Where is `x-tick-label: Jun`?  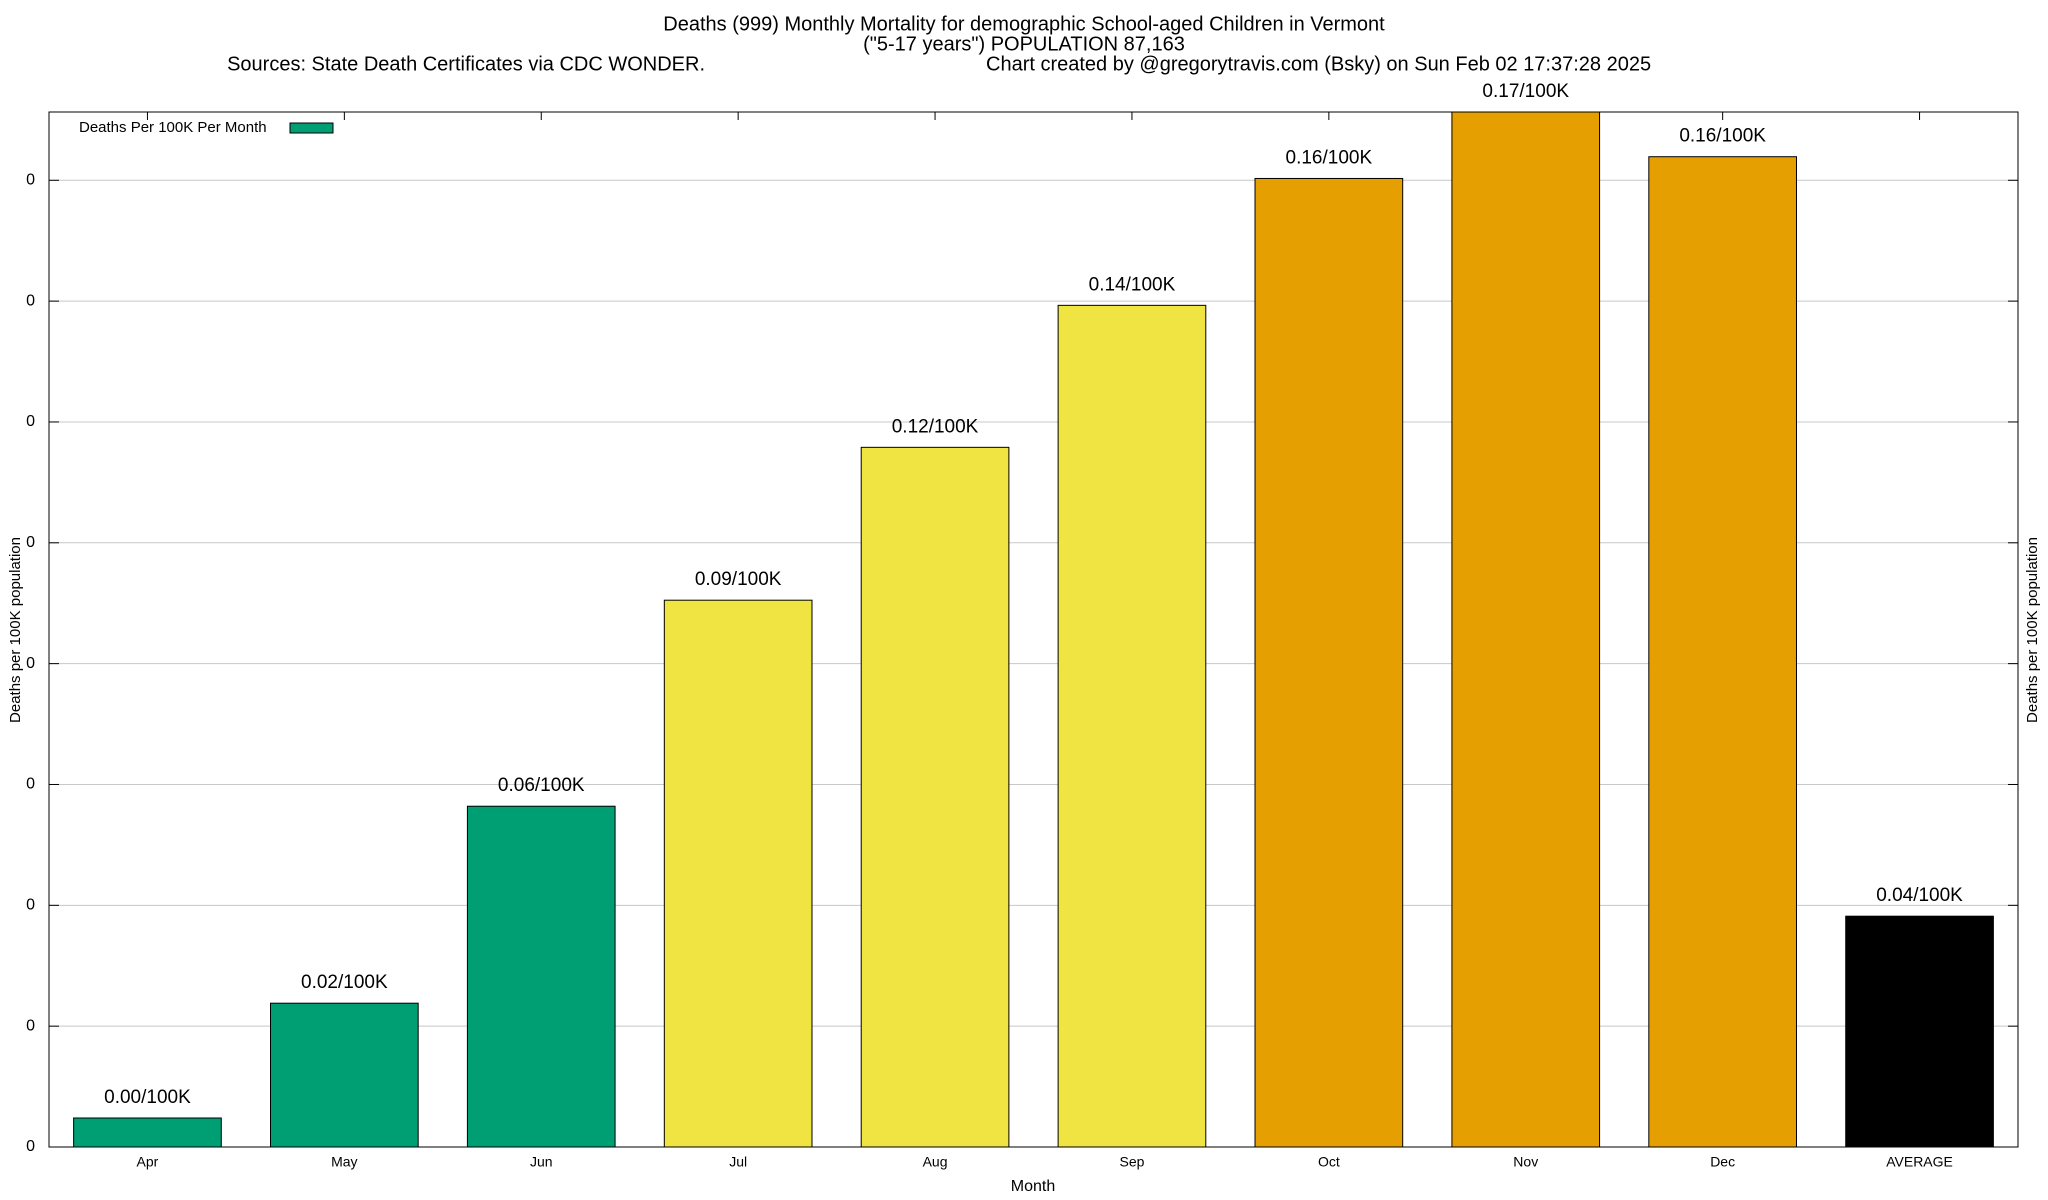
x-tick-label: Jun is located at coordinates (541, 1162).